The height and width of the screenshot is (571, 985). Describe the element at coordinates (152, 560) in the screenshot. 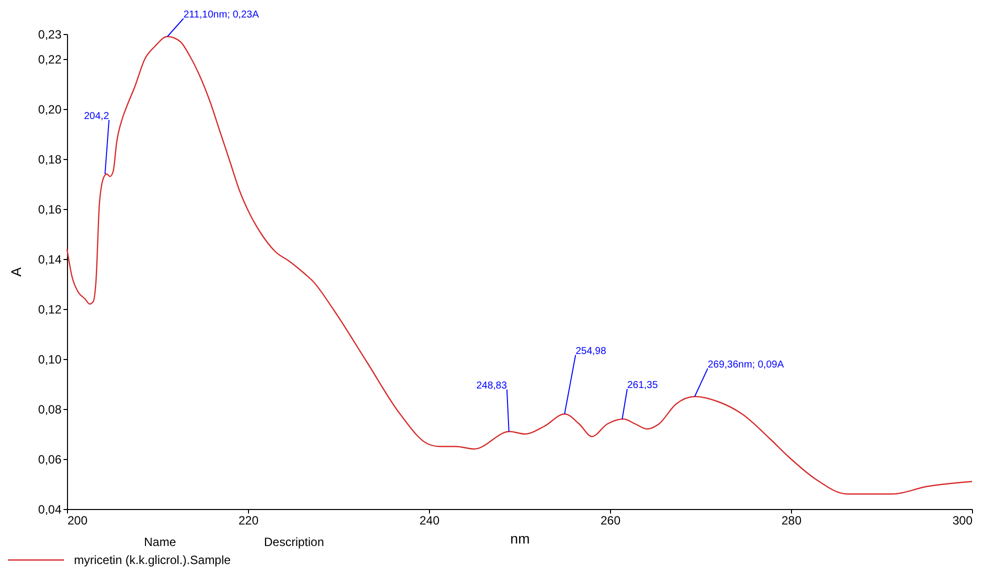

I see `legend-label: myricetin (k.k.glicrol.).Sample` at that location.